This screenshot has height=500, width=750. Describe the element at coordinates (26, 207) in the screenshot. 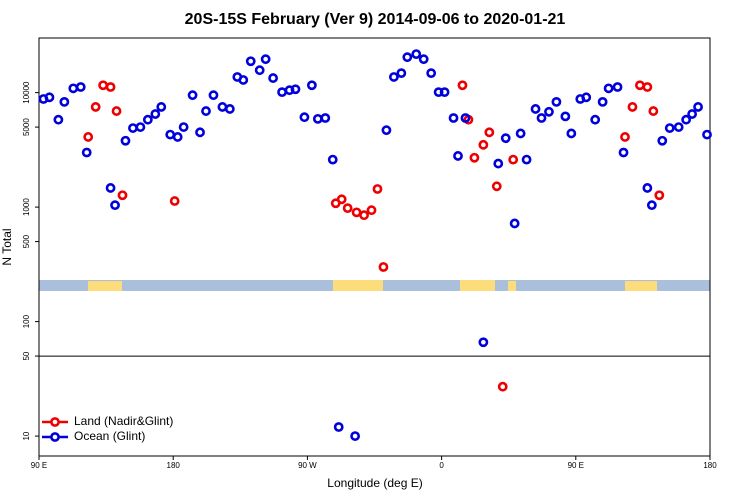

I see `y-tick-label: 1000` at that location.